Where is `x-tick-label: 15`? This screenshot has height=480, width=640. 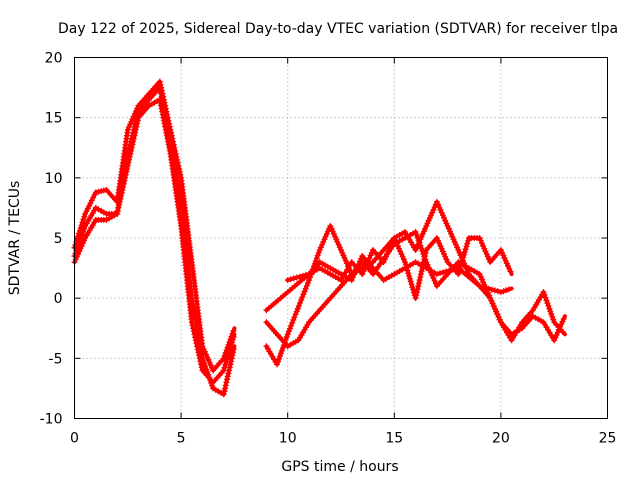
x-tick-label: 15 is located at coordinates (394, 439).